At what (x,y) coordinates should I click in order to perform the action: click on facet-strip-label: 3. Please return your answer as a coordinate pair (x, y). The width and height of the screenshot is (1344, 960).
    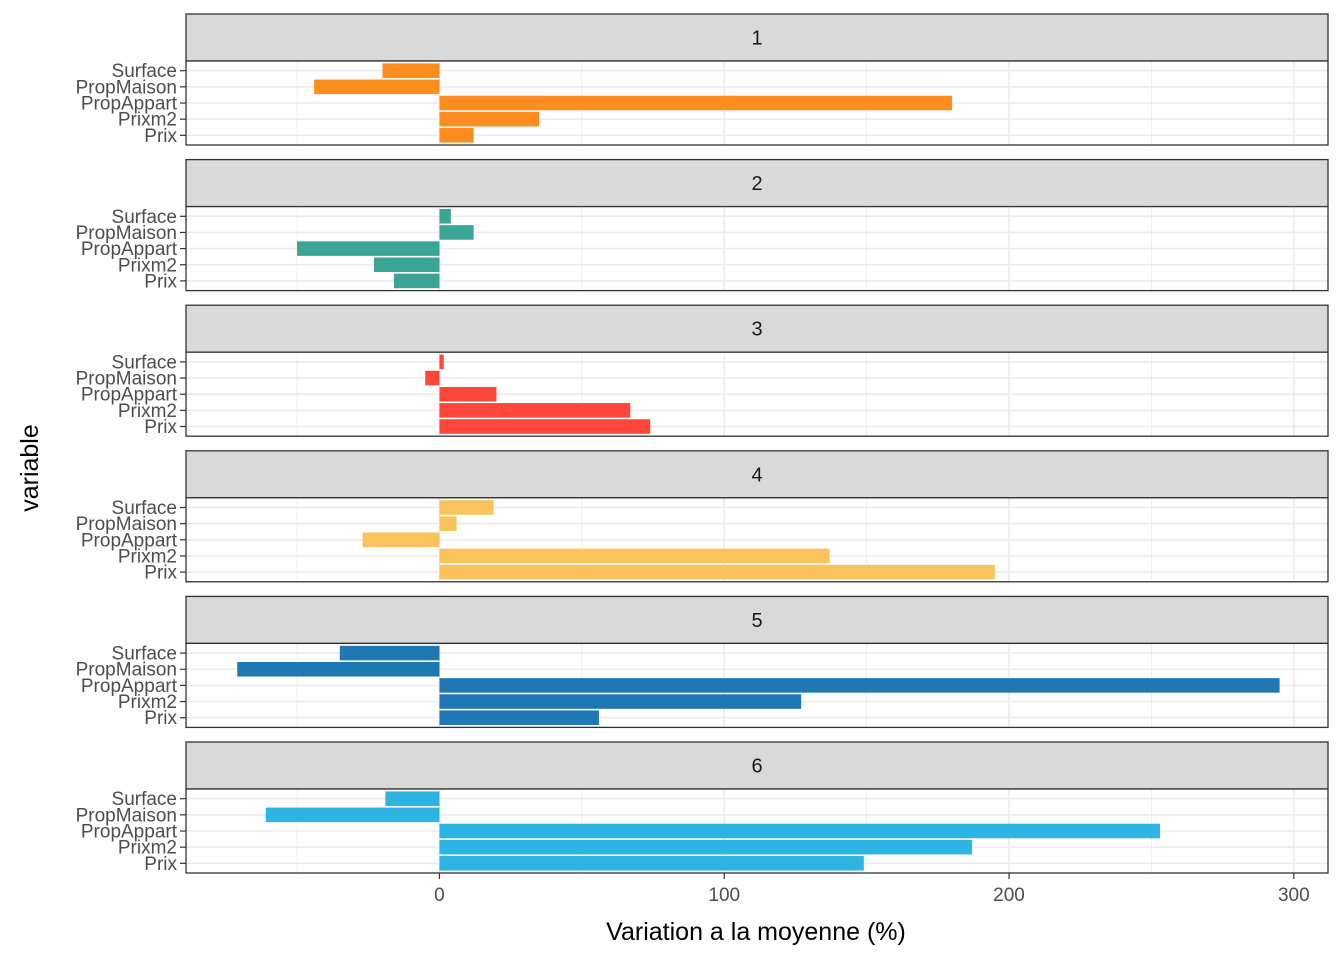
    Looking at the image, I should click on (756, 330).